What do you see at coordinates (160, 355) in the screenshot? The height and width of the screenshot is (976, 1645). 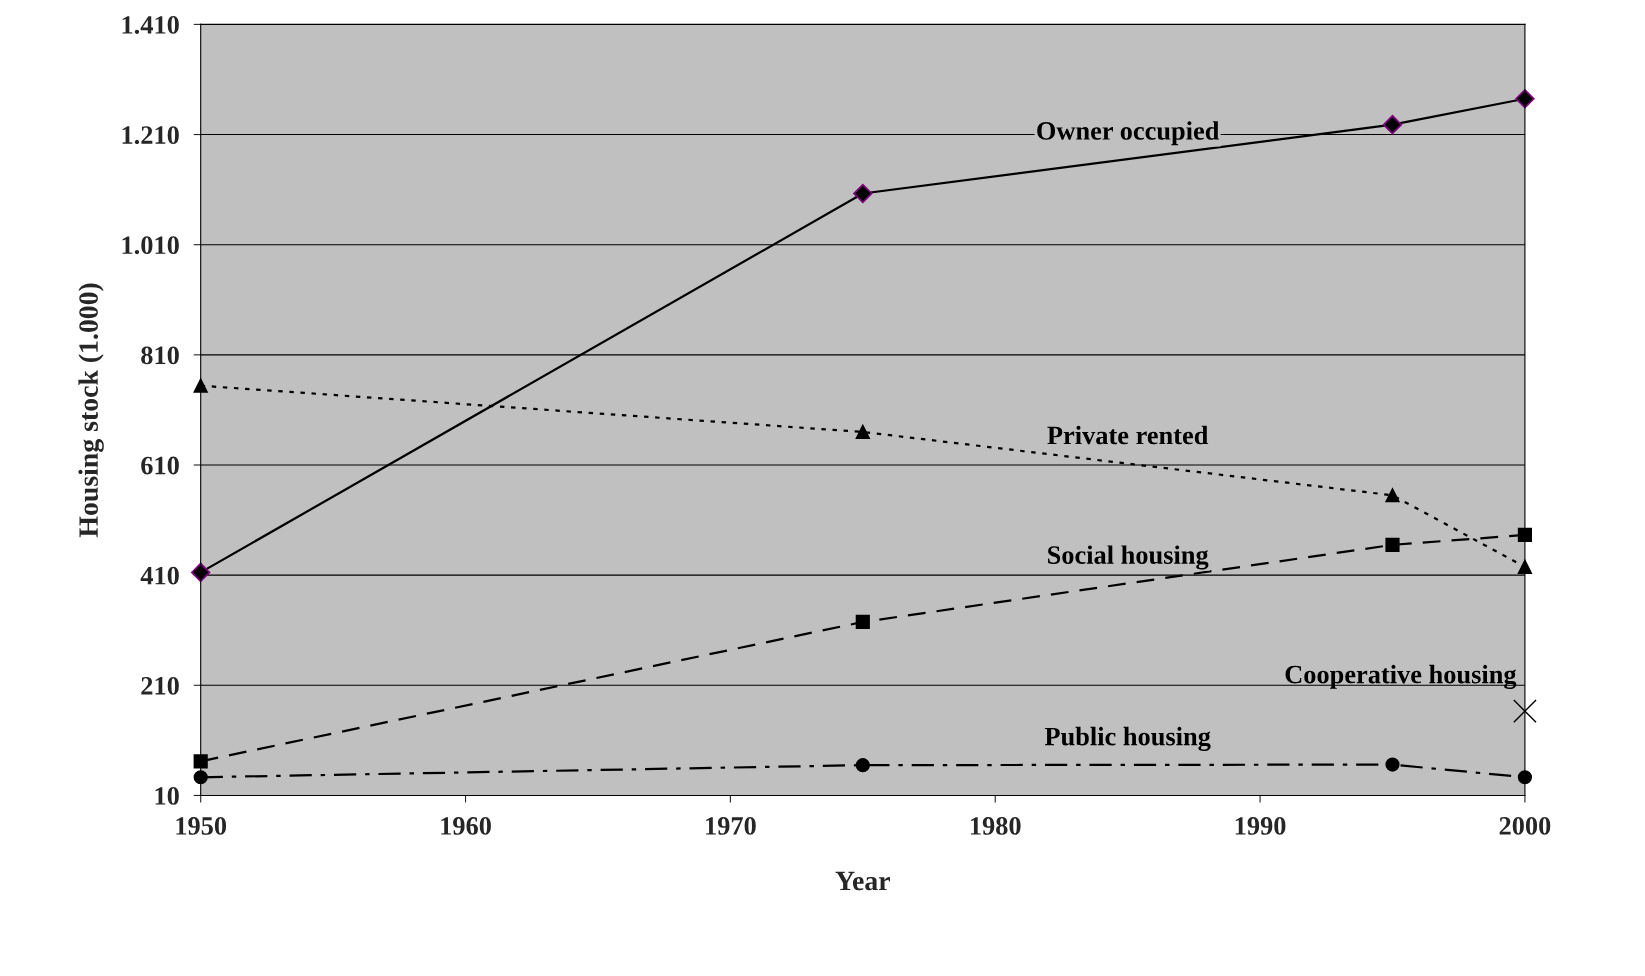 I see `y-tick-label: 810` at bounding box center [160, 355].